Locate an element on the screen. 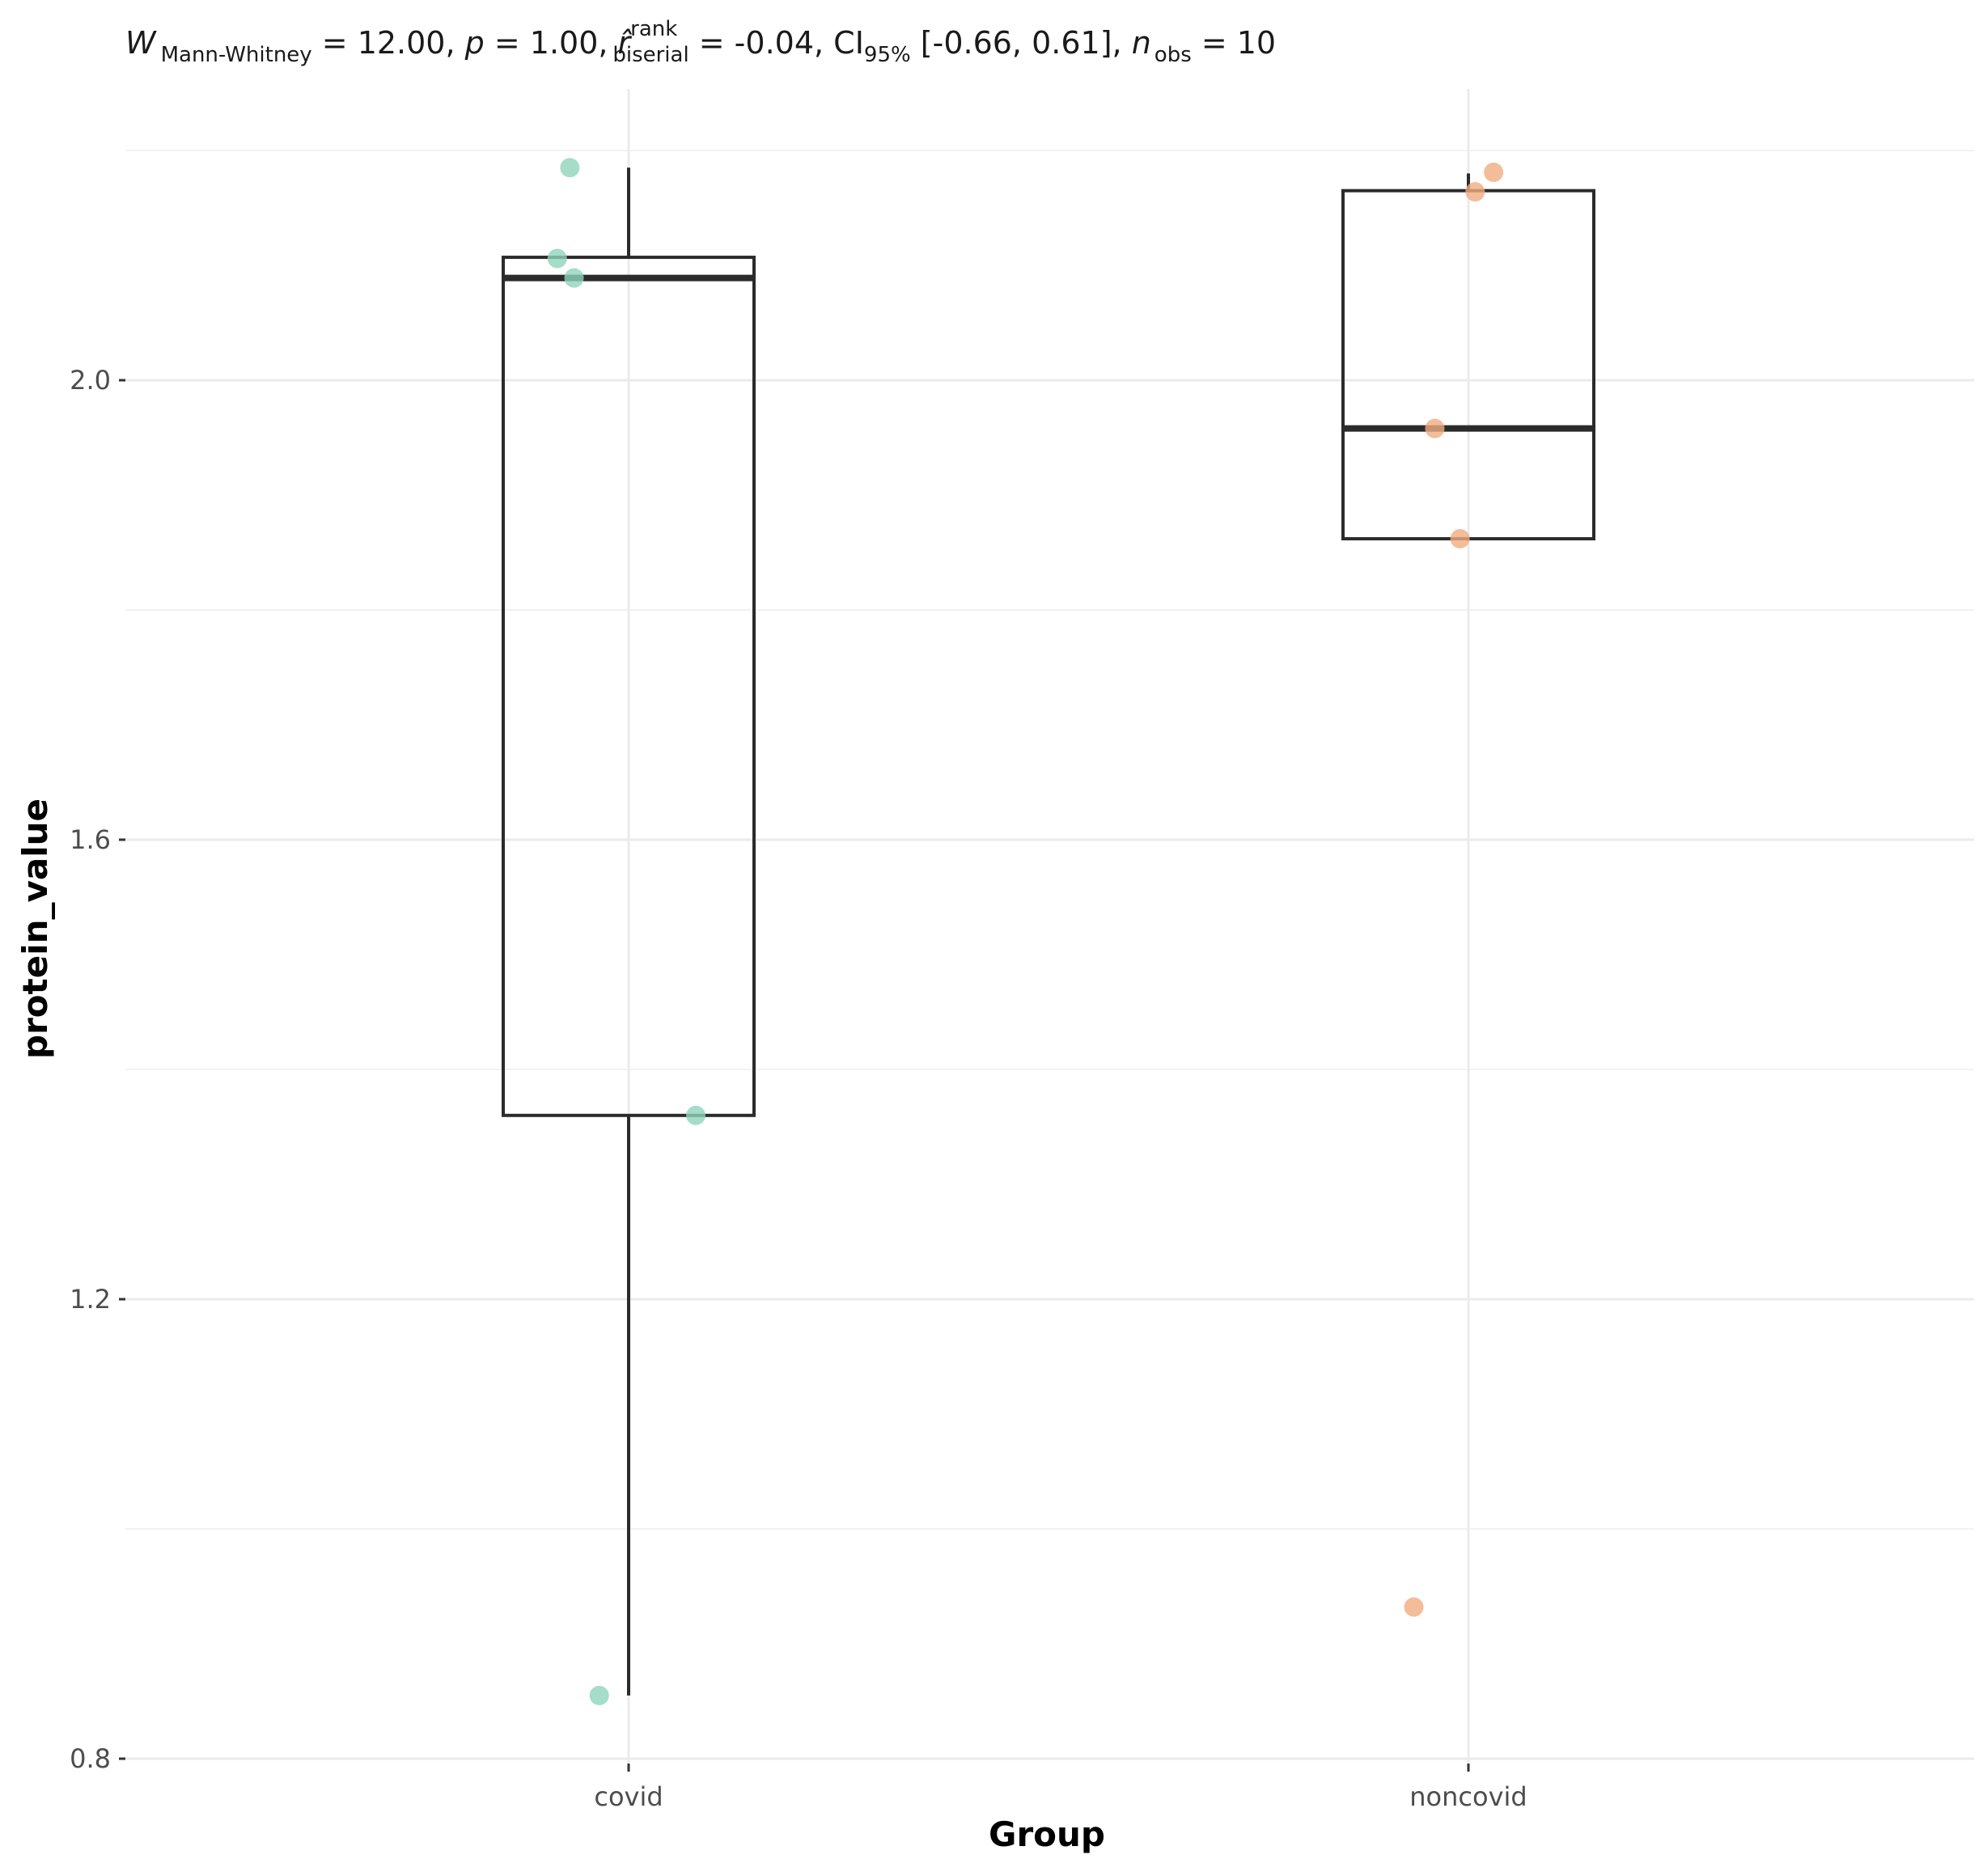 The image size is (1987, 1876). subtitle-n-value: = 10 is located at coordinates (1234, 43).